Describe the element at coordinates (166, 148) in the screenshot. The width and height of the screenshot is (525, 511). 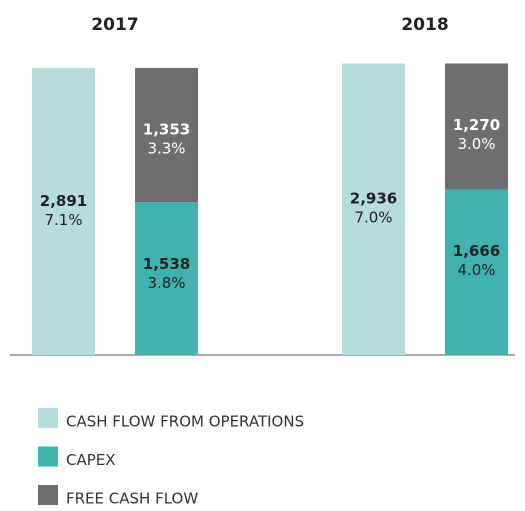
I see `share-label: 3.3%` at that location.